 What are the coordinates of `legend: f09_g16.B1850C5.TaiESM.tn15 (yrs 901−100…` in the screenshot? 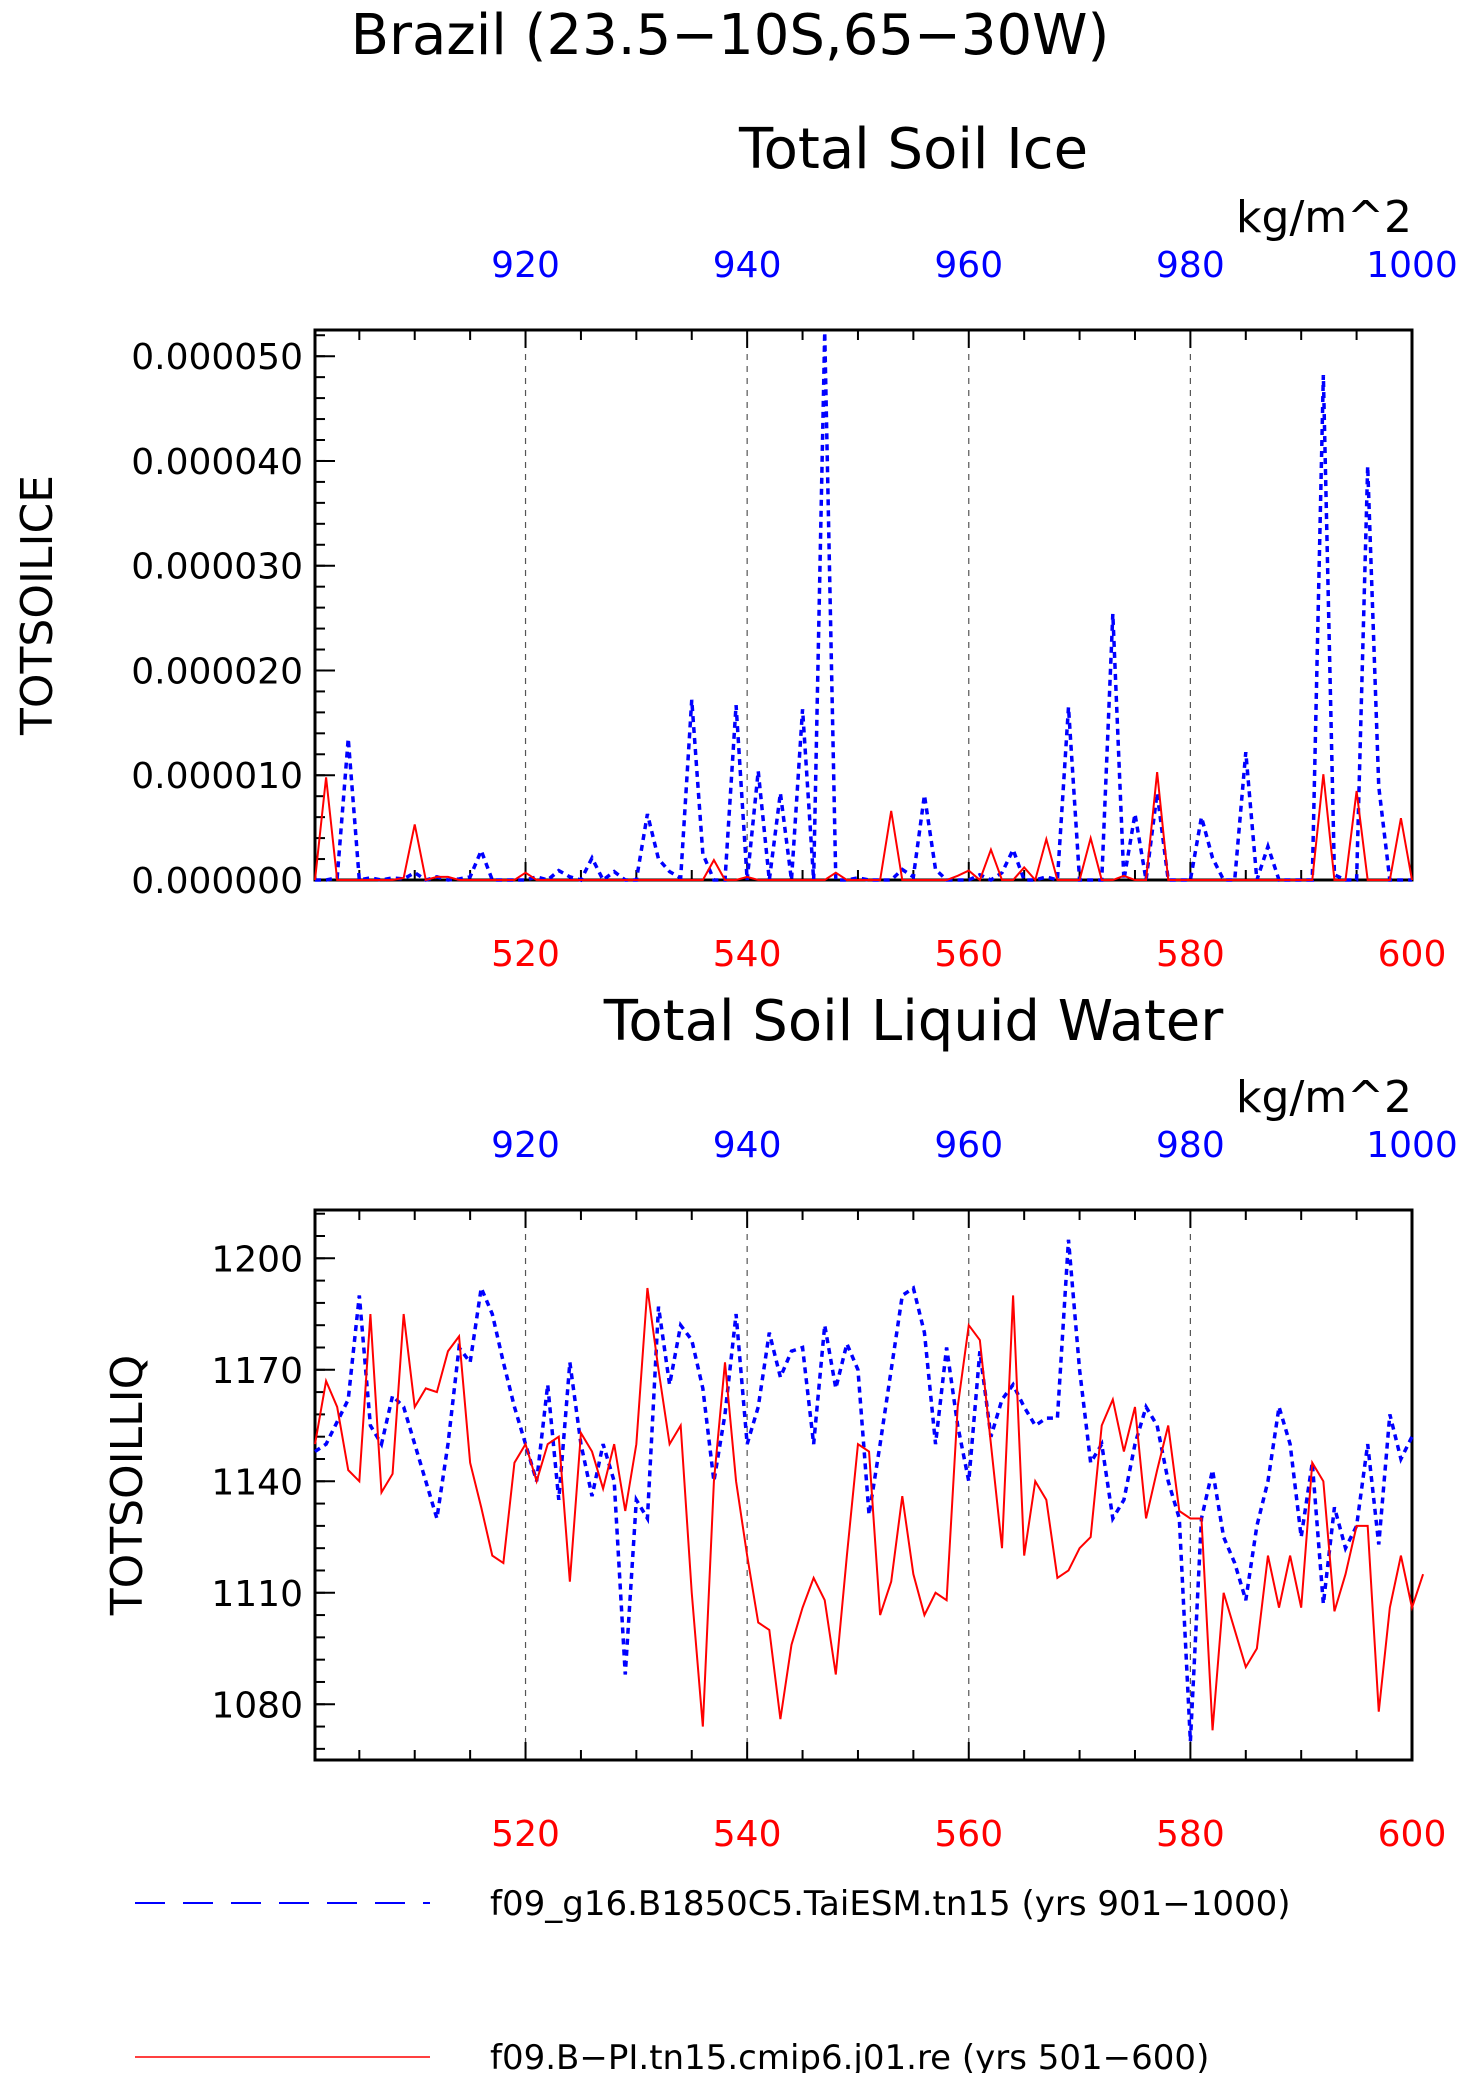 It's located at (713, 1981).